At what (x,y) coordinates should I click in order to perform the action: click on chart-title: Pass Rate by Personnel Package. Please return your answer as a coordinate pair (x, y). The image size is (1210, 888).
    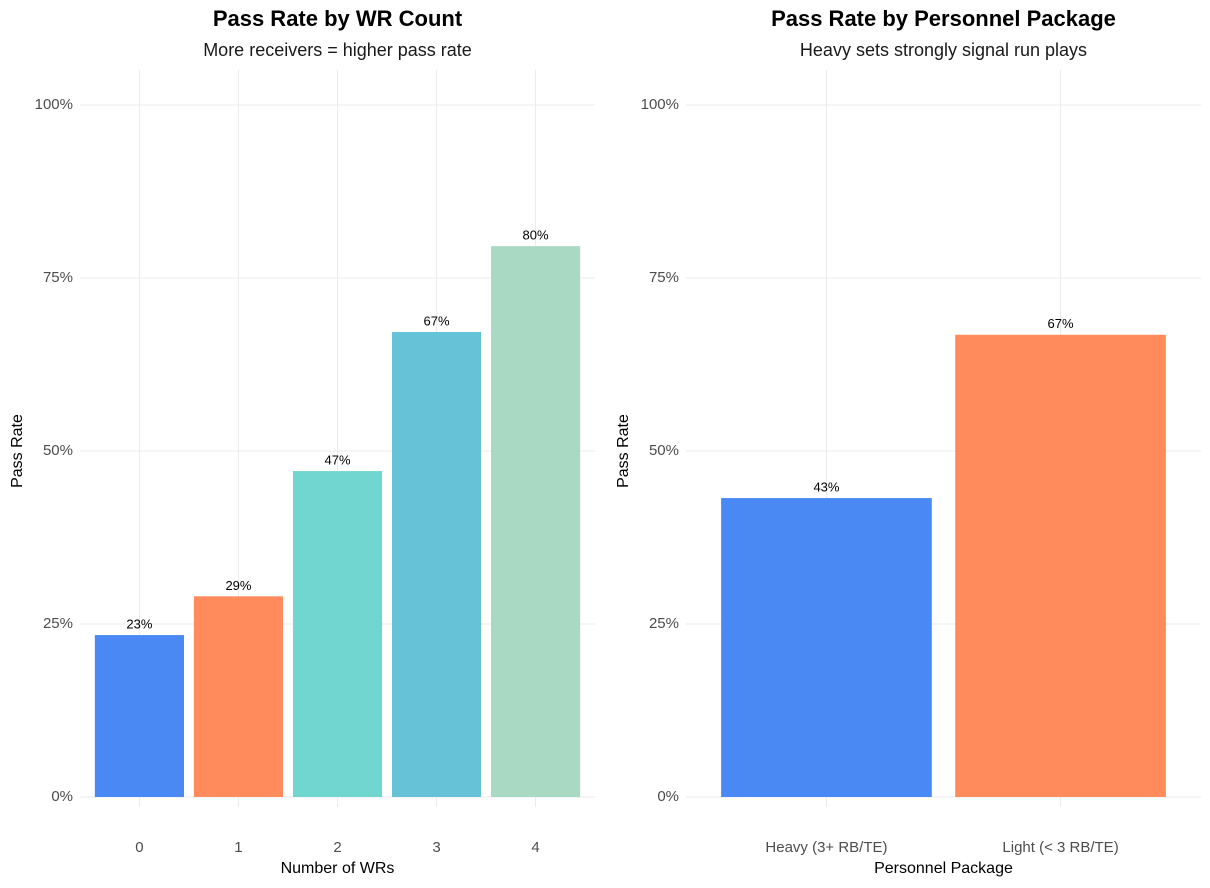
    Looking at the image, I should click on (943, 18).